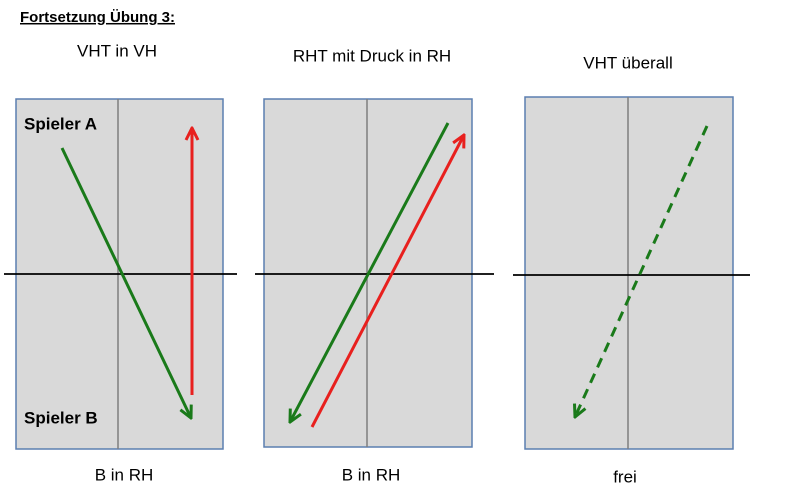 This screenshot has height=500, width=790. What do you see at coordinates (625, 476) in the screenshot?
I see `panel-footer: frei` at bounding box center [625, 476].